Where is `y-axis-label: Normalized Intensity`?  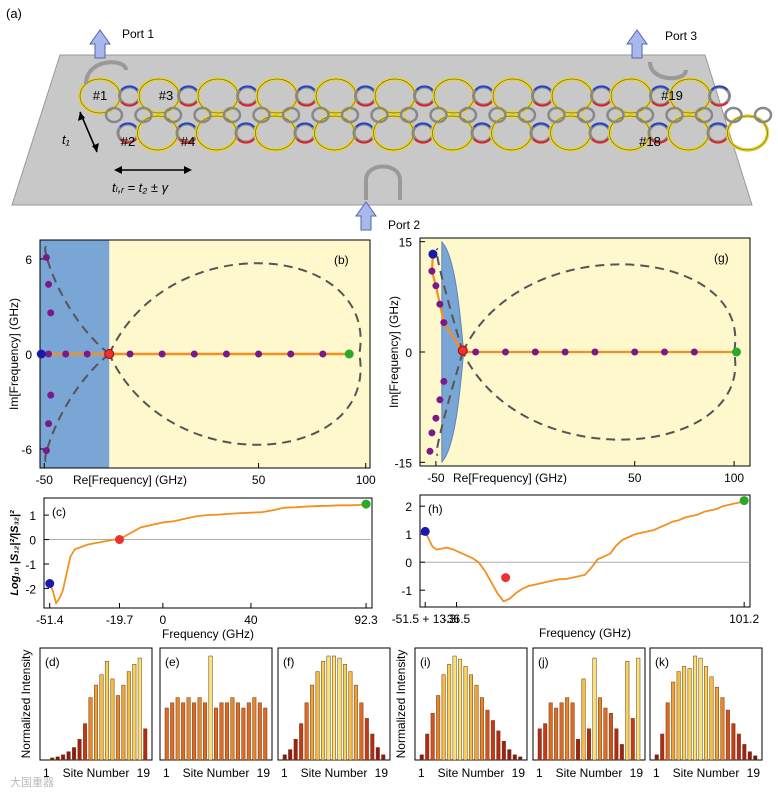 y-axis-label: Normalized Intensity is located at coordinates (26, 704).